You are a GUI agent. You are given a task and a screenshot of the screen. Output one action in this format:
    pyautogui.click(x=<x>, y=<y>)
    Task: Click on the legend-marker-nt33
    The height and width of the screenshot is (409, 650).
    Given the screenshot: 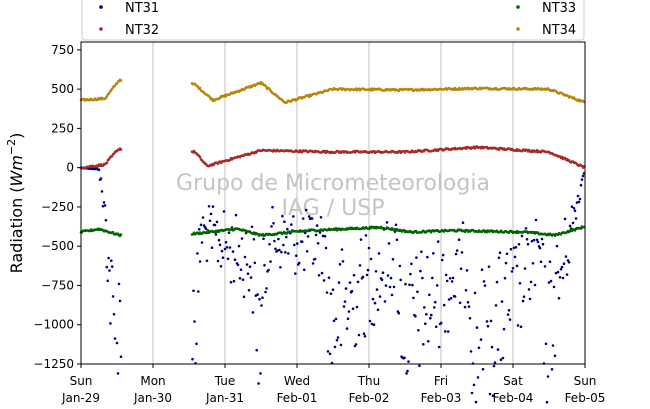 What is the action you would take?
    pyautogui.click(x=518, y=7)
    